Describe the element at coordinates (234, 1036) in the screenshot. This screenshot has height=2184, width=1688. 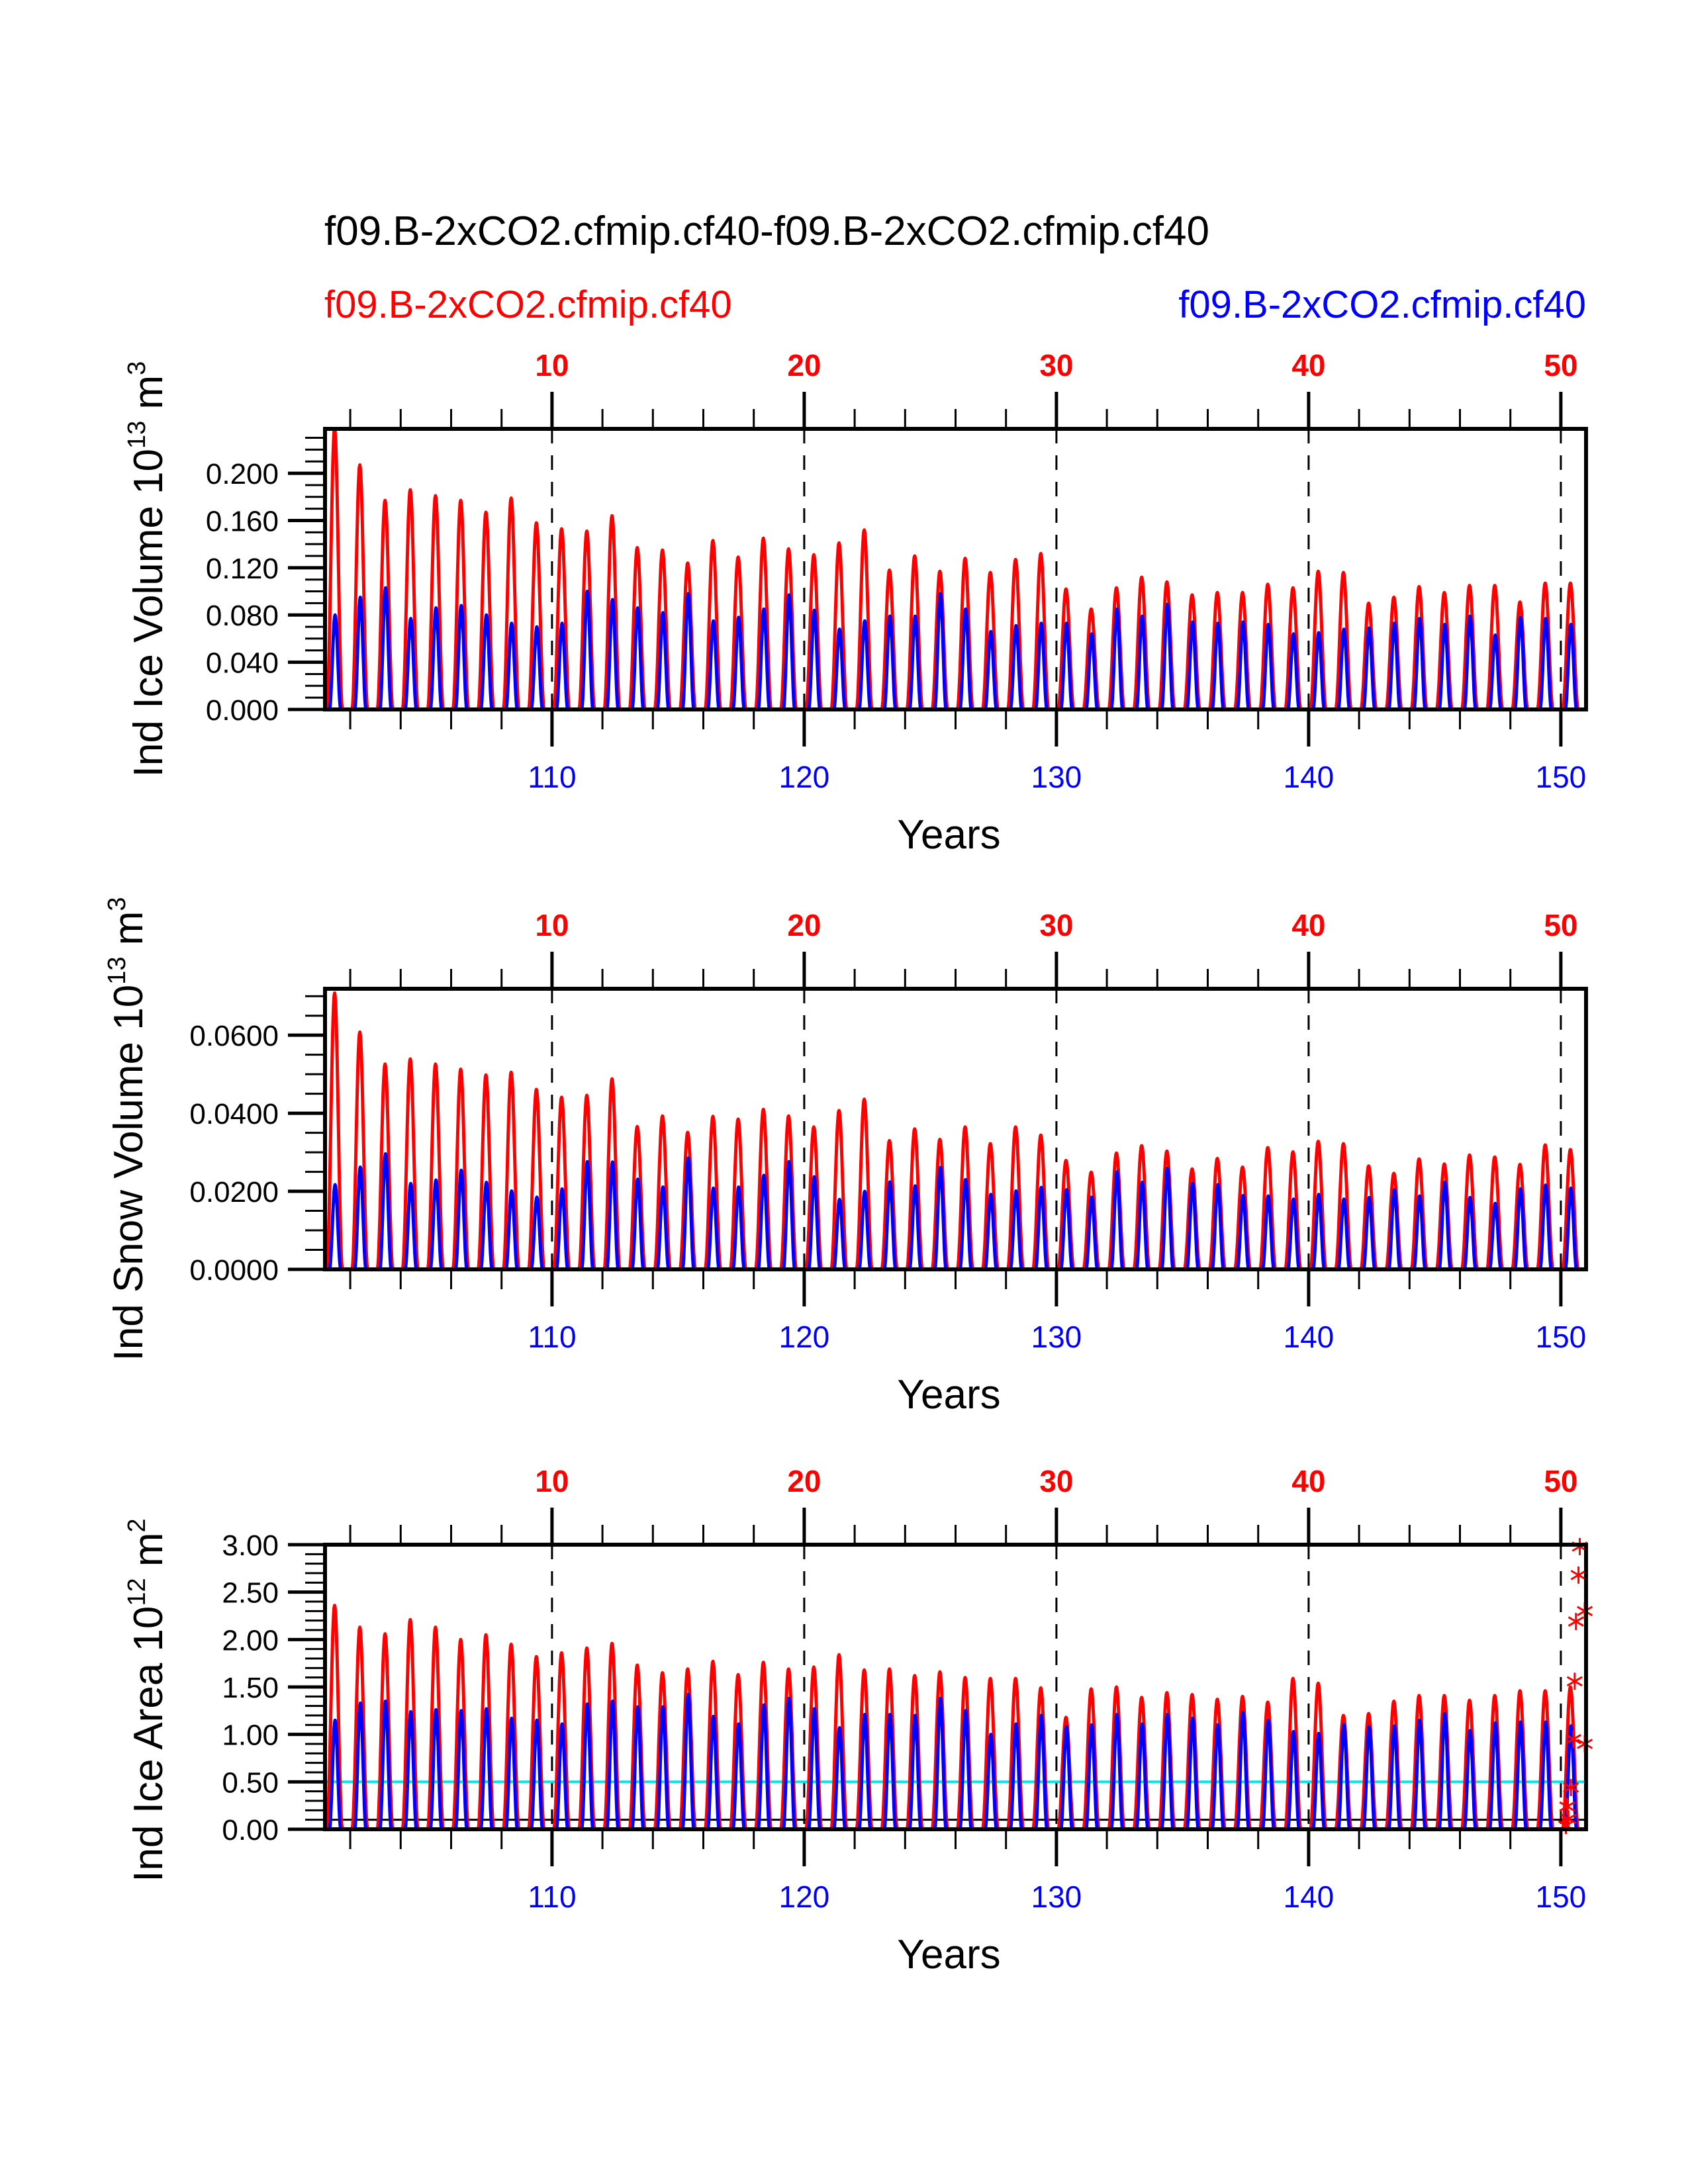
I see `y-tick-label: 0.0600` at that location.